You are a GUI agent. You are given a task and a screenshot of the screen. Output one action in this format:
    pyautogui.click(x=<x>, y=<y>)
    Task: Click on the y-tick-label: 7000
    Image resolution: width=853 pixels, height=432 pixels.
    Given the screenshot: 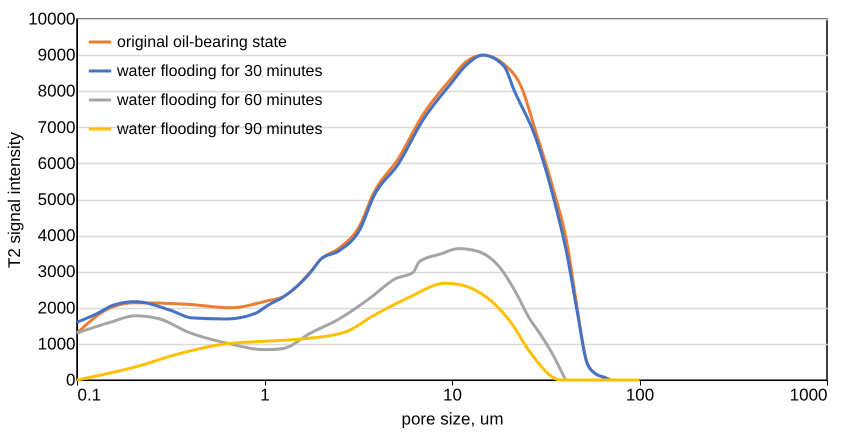 What is the action you would take?
    pyautogui.click(x=57, y=127)
    